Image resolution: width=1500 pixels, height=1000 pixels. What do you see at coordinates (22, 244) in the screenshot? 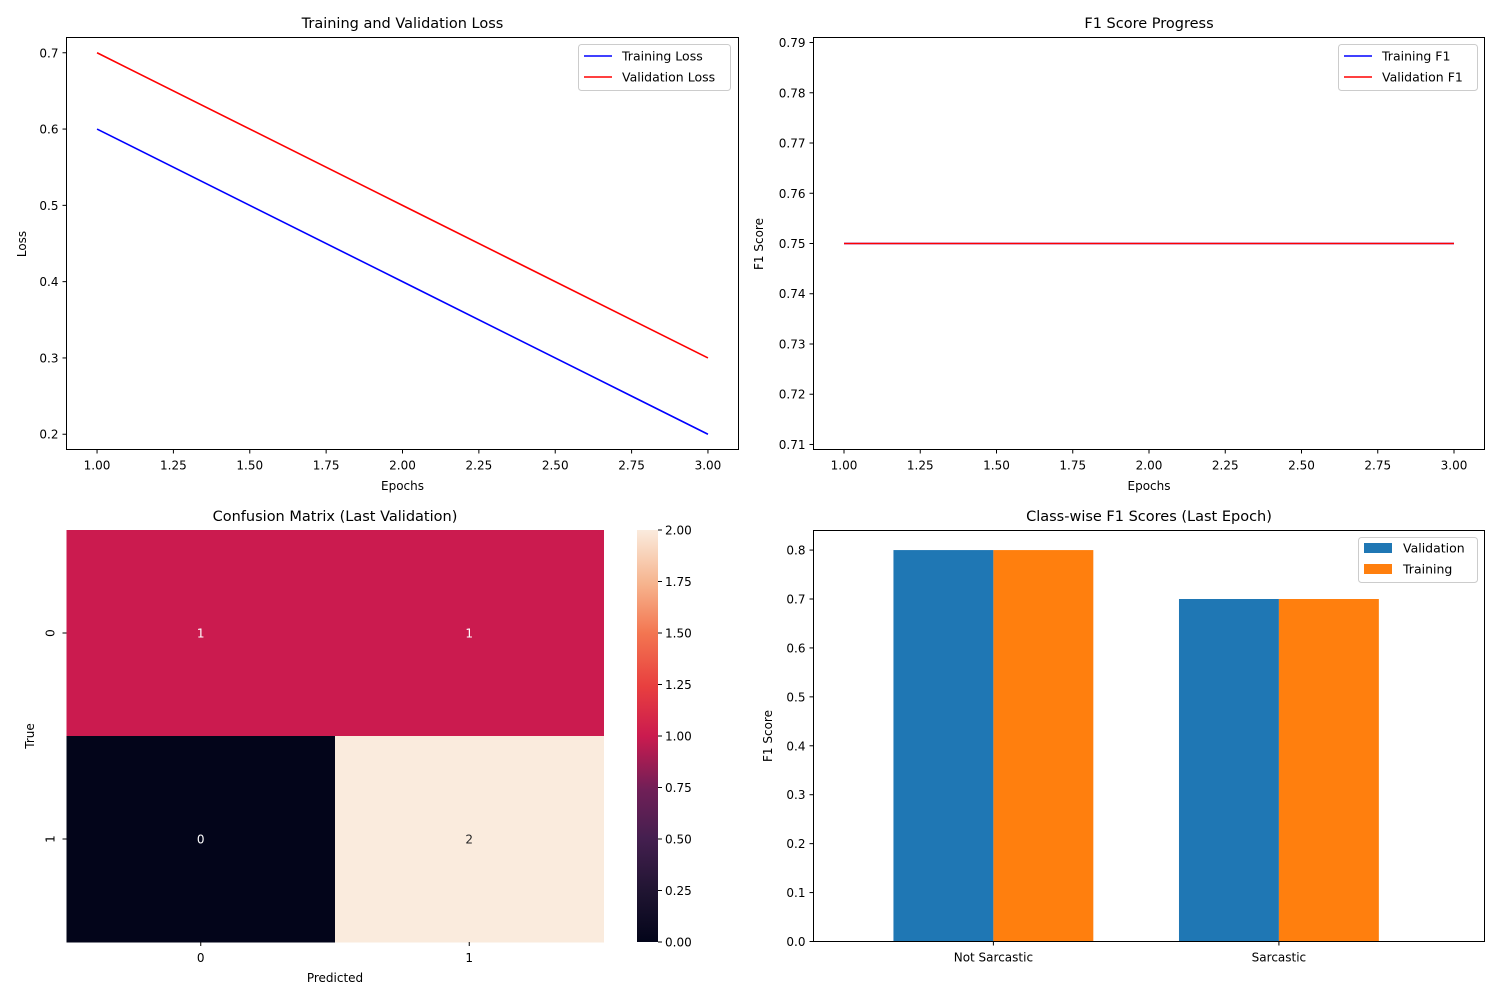
I see `loss-chart-ylabel: Loss` at bounding box center [22, 244].